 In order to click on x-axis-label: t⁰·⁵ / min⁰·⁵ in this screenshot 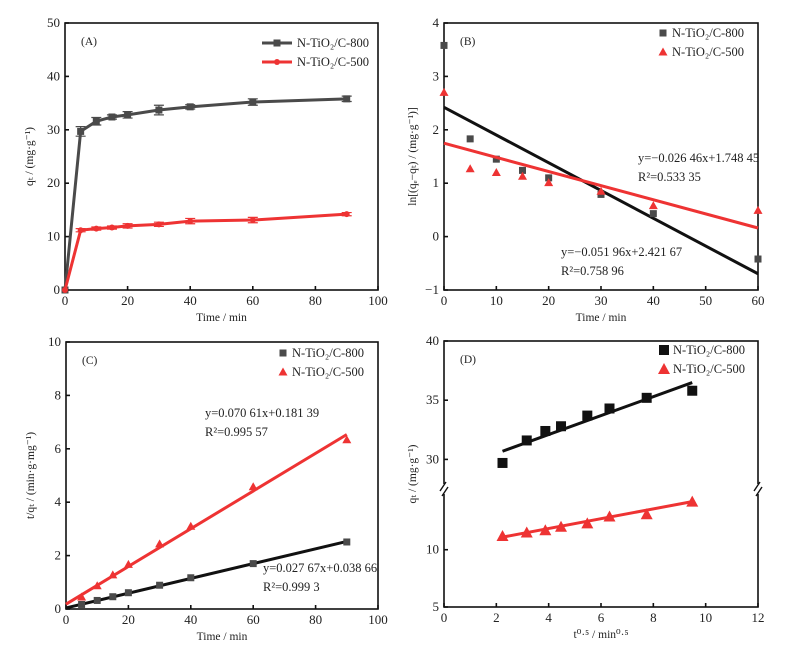, I will do `click(601, 635)`.